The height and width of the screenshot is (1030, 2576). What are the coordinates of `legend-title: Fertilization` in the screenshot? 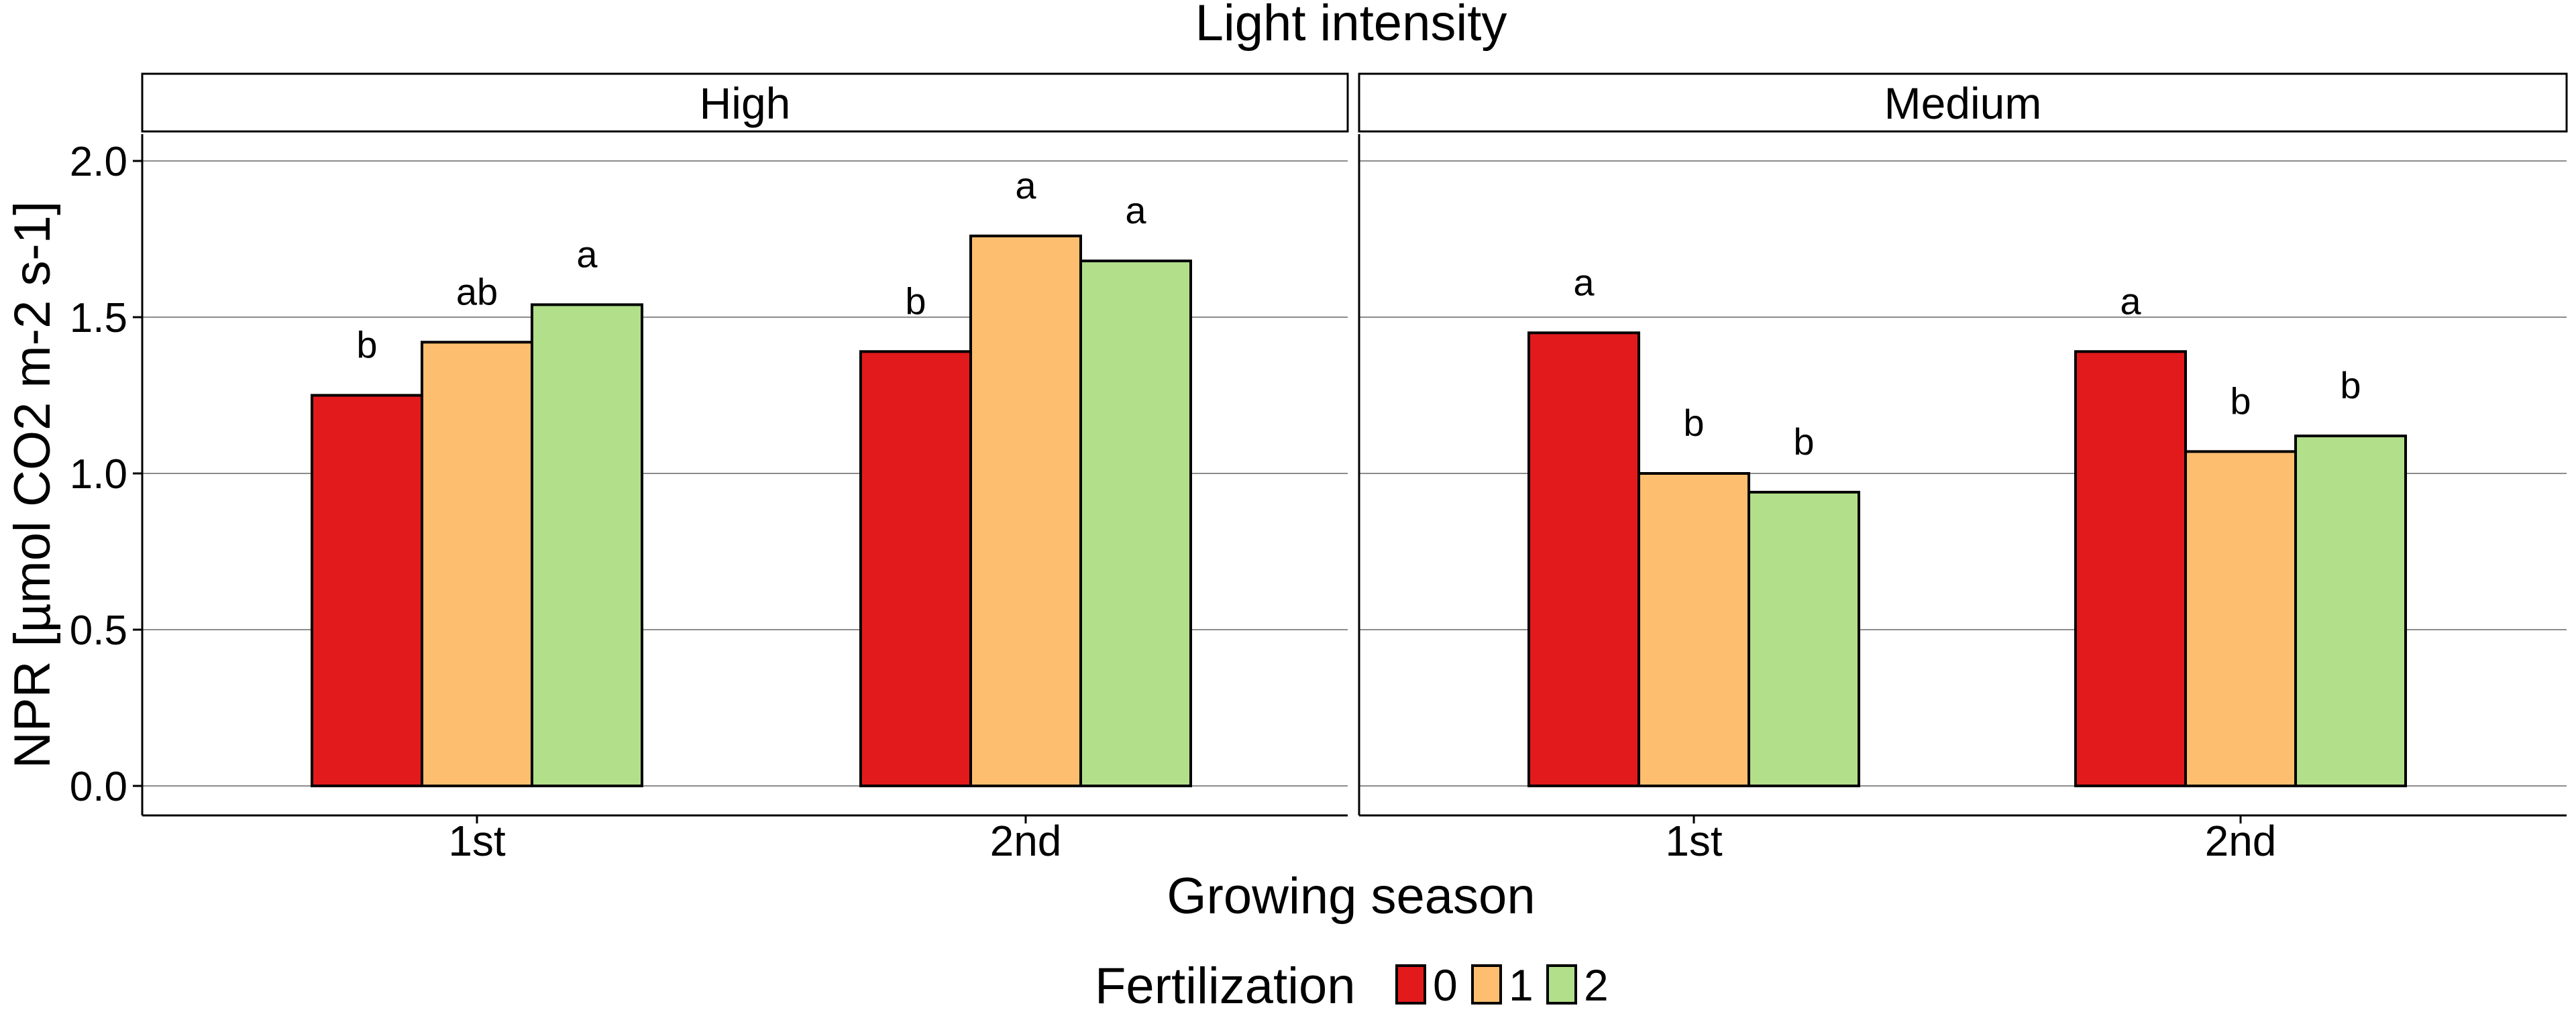 It's located at (1225, 986).